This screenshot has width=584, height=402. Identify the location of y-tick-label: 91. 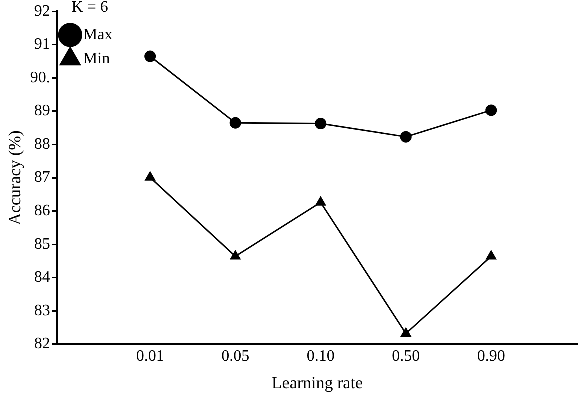
(42, 45).